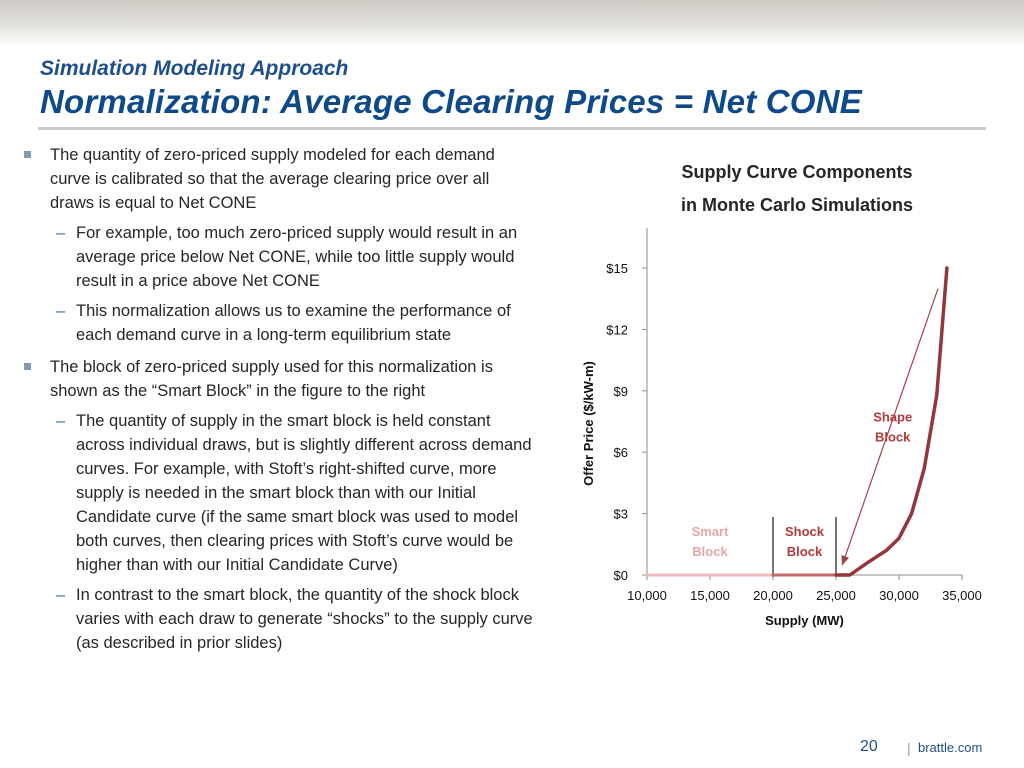  What do you see at coordinates (796, 205) in the screenshot?
I see `chart-title-line2: in Monte Carlo Simulations` at bounding box center [796, 205].